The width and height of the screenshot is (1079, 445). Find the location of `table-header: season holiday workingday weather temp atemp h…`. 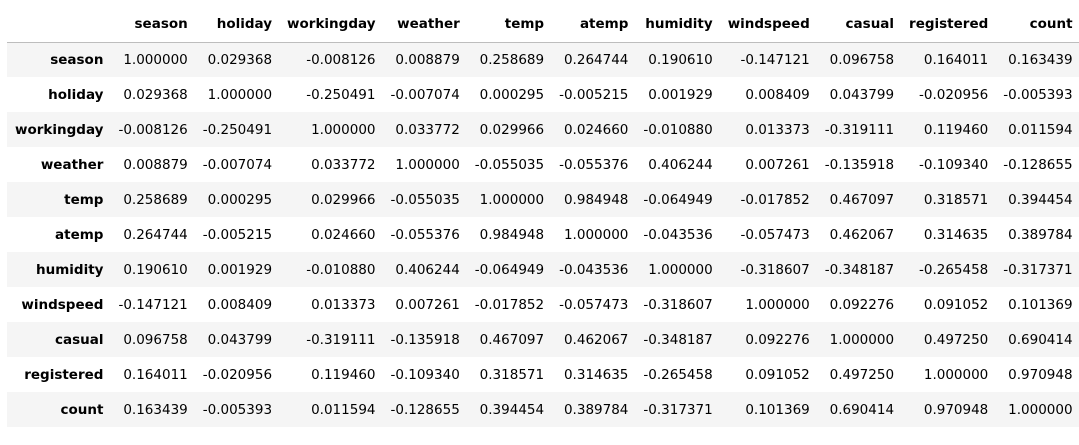

table-header: season holiday workingday weather temp atemp h… is located at coordinates (543, 25).